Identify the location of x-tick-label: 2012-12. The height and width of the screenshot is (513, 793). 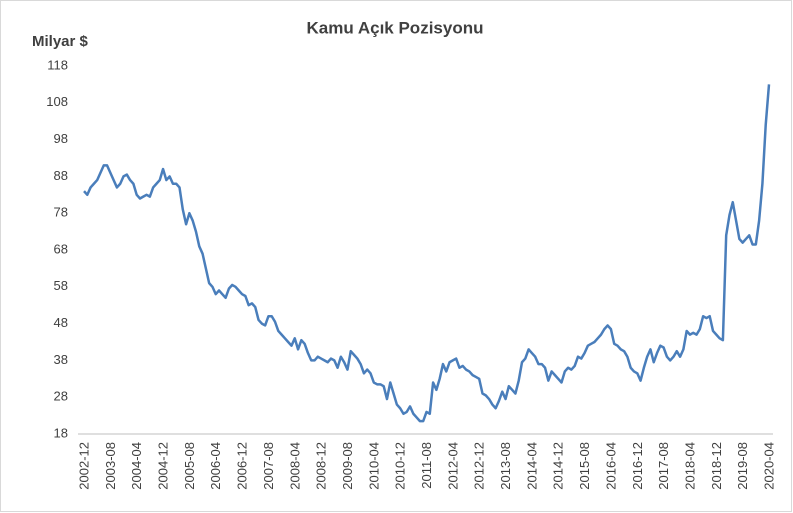
(479, 466).